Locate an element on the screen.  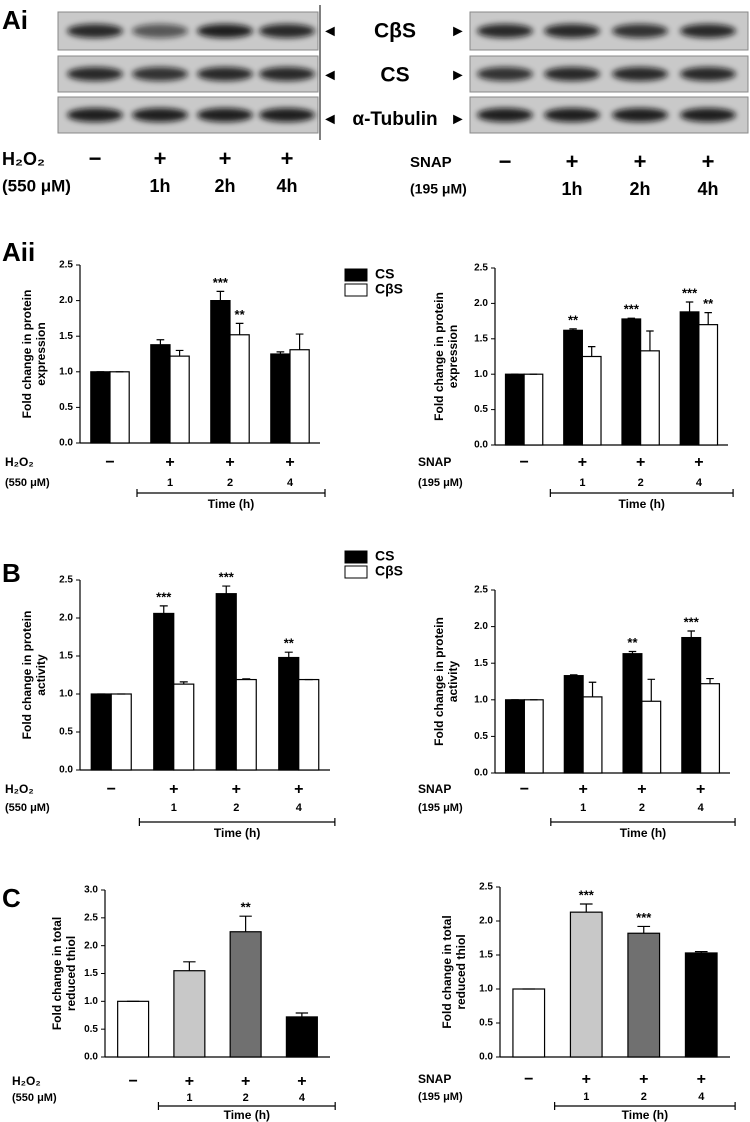
western-blots: ◄ ► CβS ◄ ► CS ◄ ► α-Tubulin is located at coordinates (403, 72).